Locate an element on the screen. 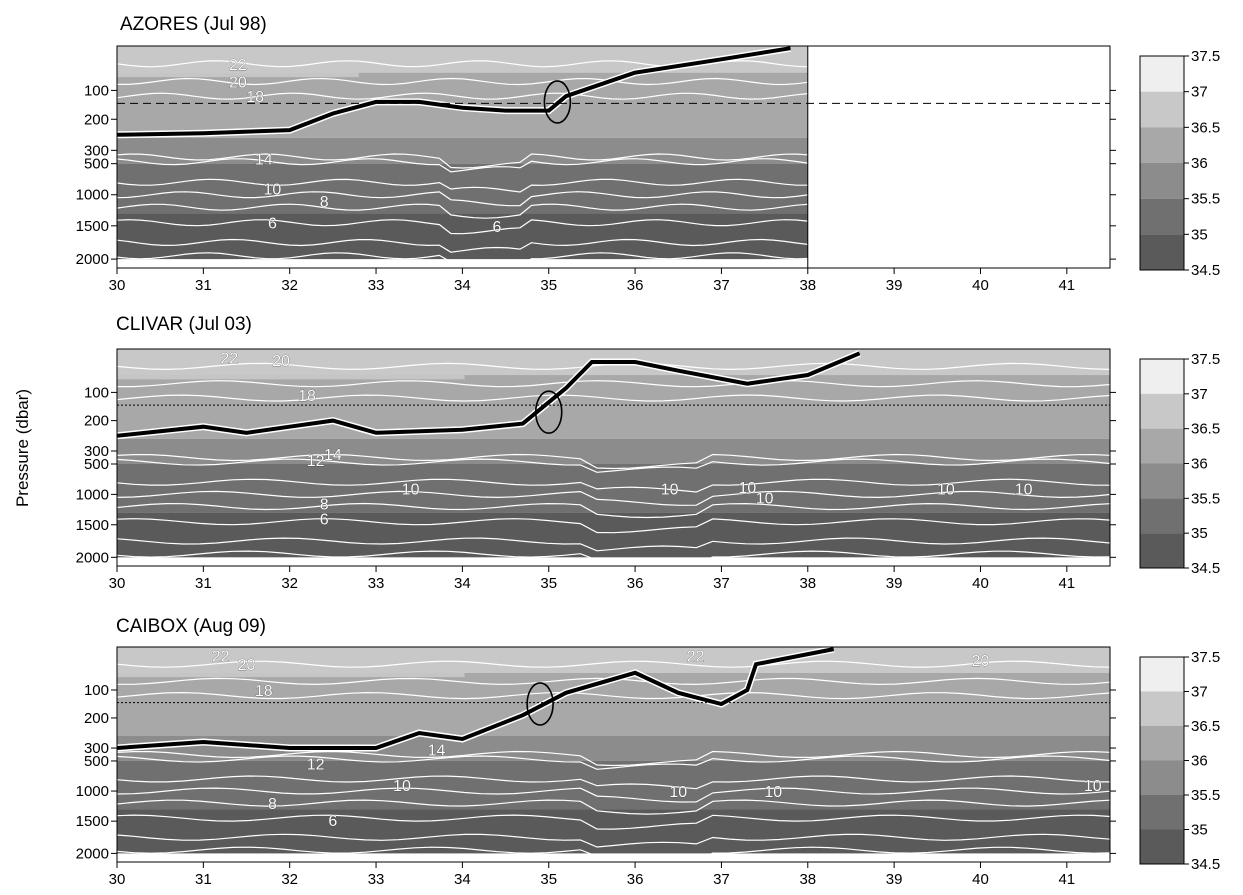 This screenshot has height=895, width=1243. panel-title: AZORES (Jul 98) is located at coordinates (193, 24).